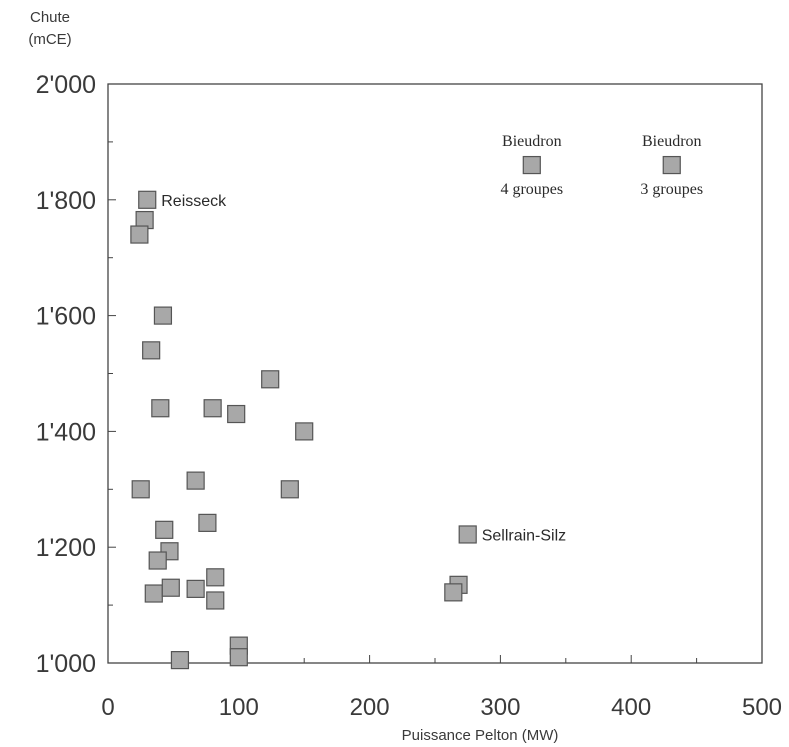  I want to click on y-axis-label-line2: (mCE), so click(49, 39).